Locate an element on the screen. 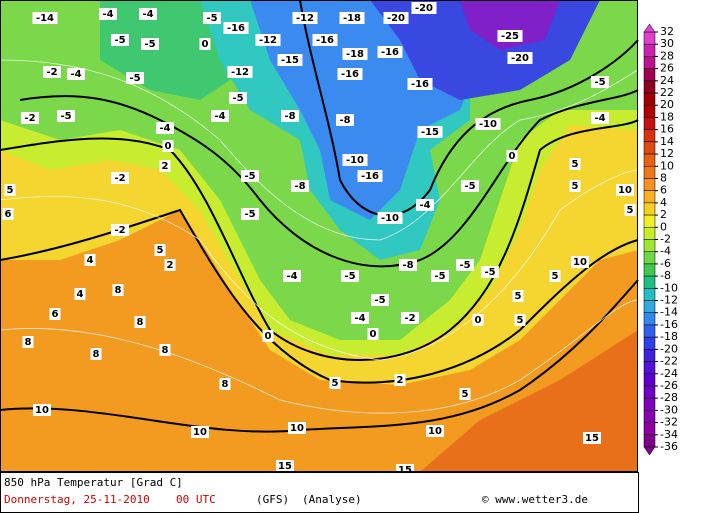 The width and height of the screenshot is (704, 513). colorbar-tick-label: -36 is located at coordinates (669, 446).